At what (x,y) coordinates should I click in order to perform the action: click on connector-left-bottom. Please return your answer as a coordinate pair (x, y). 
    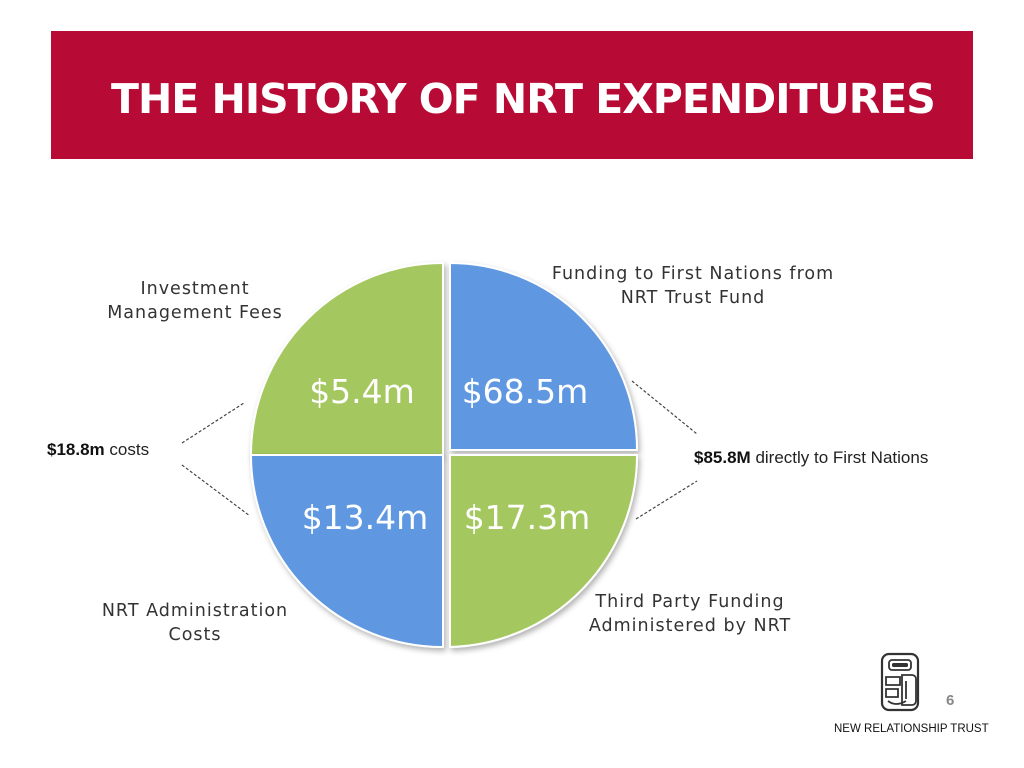
    Looking at the image, I should click on (216, 490).